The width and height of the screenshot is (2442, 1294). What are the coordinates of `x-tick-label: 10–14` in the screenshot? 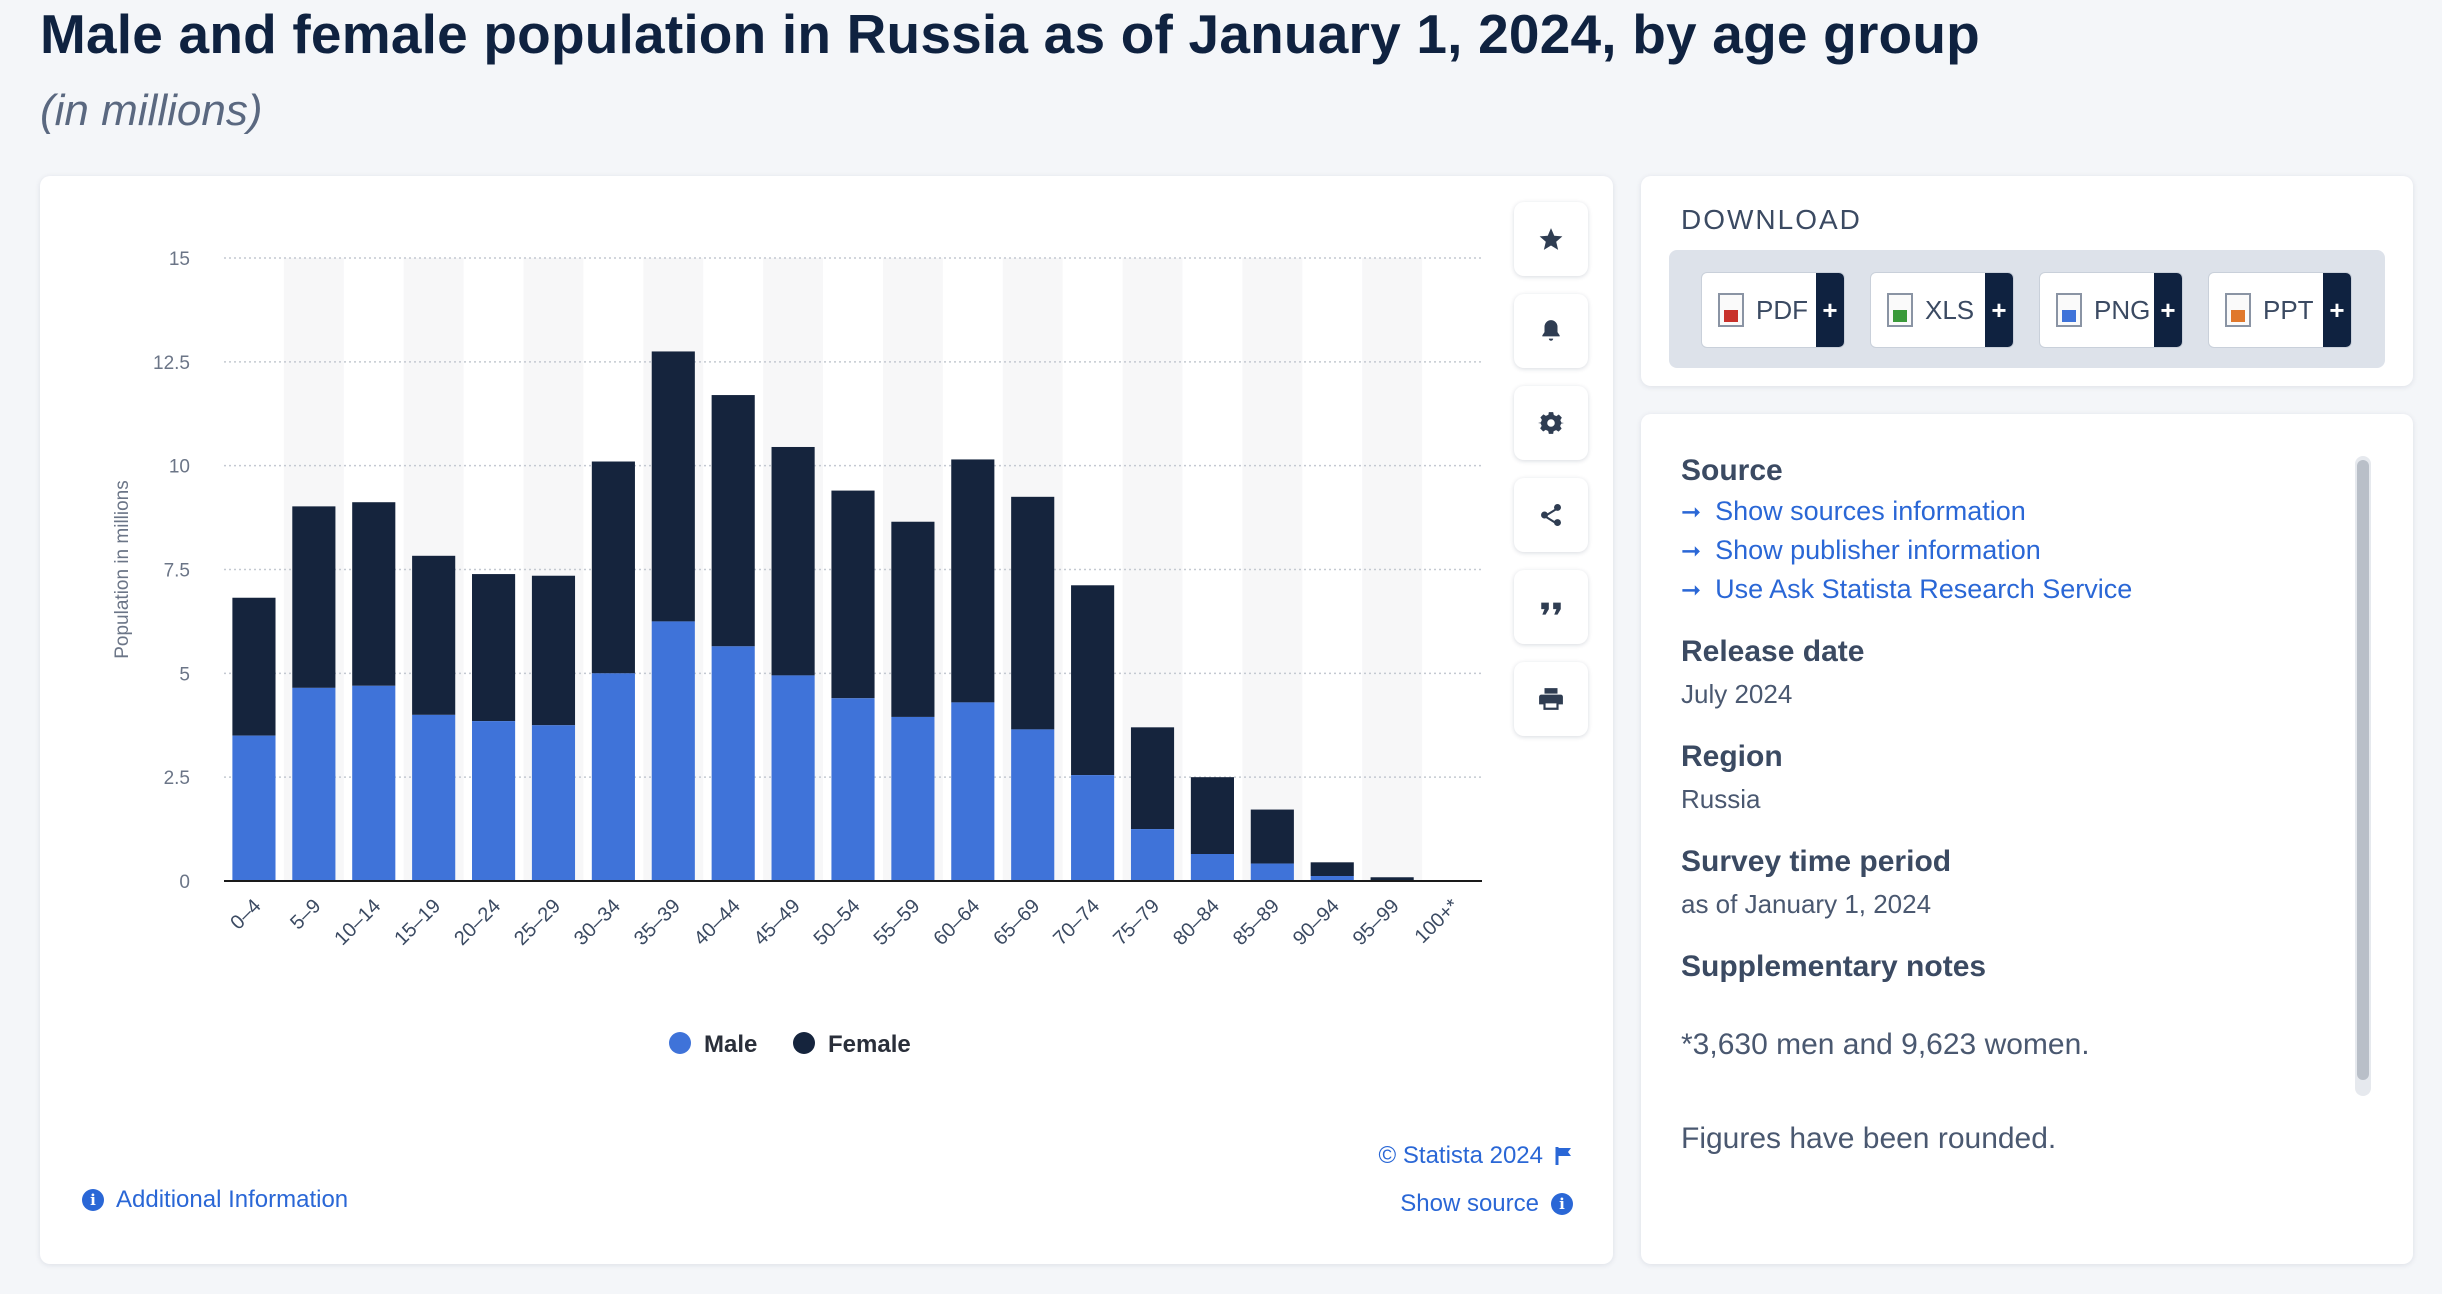 It's located at (357, 922).